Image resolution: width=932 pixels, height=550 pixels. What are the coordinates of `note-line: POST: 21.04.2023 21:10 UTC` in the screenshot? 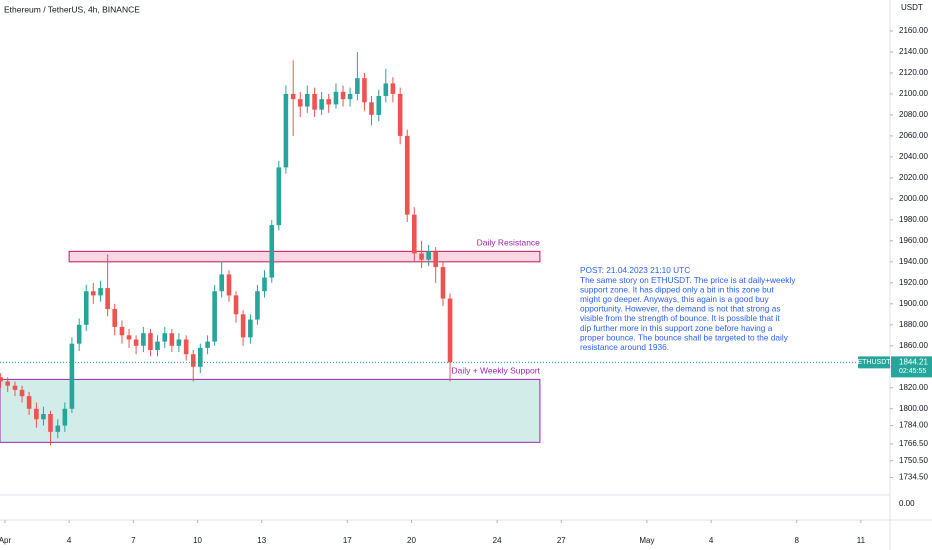 It's located at (635, 270).